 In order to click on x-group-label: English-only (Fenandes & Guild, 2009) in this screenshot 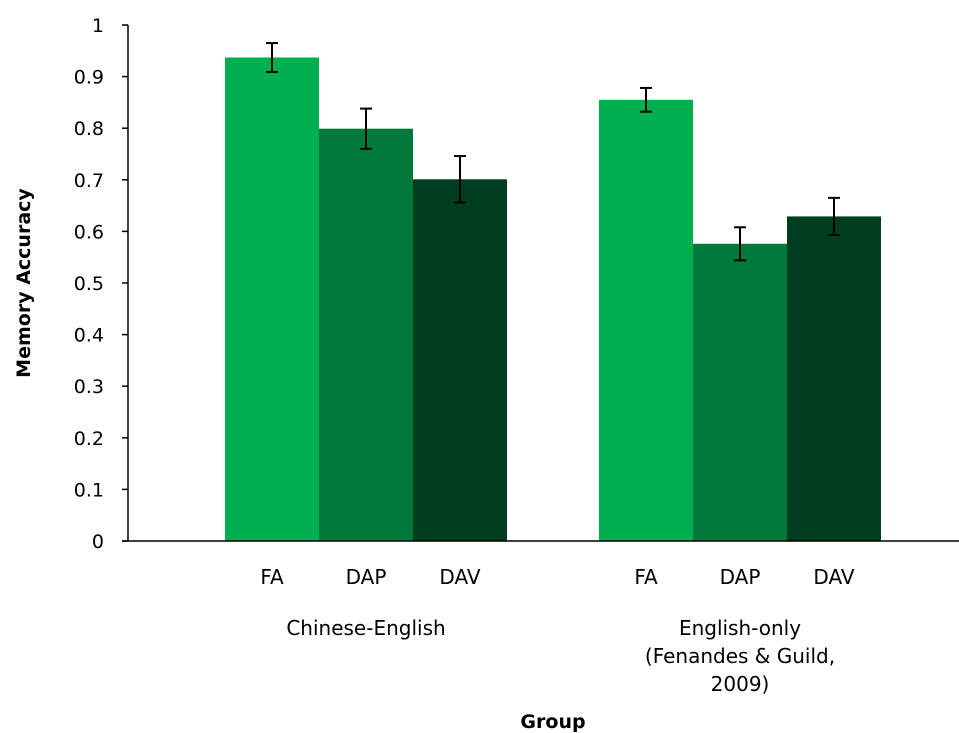, I will do `click(740, 656)`.